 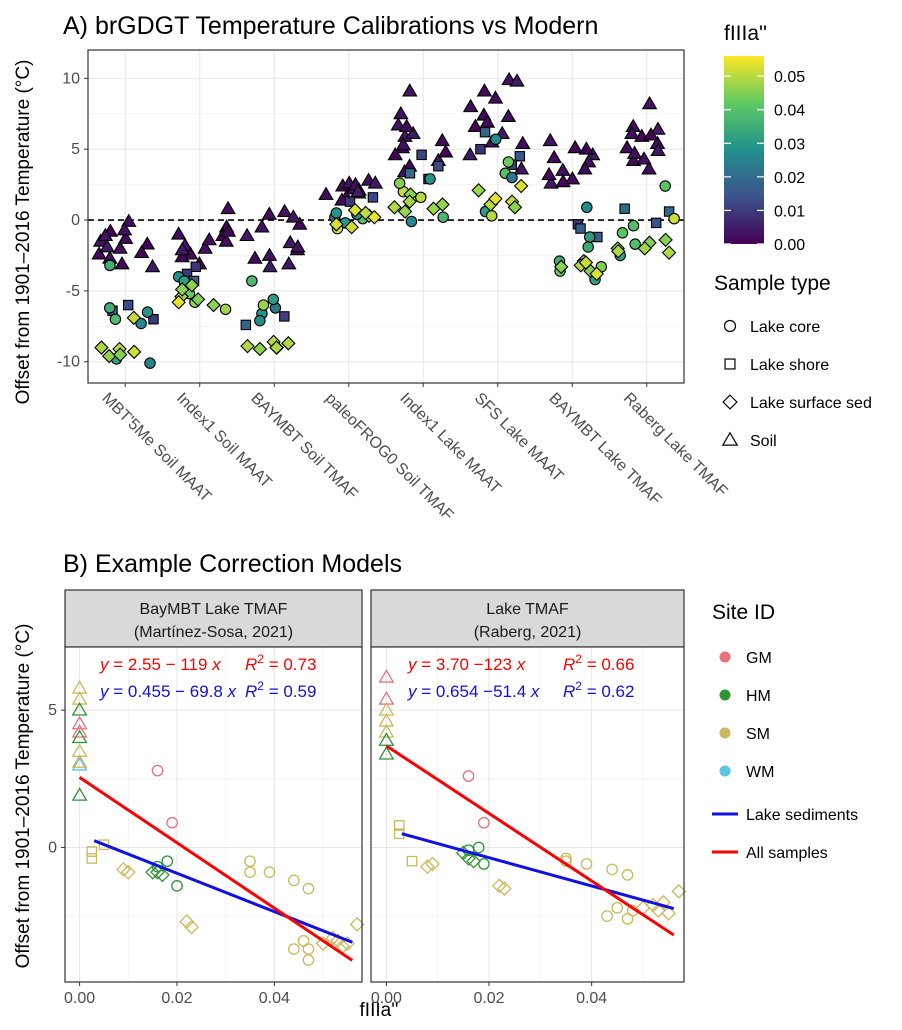 I want to click on fit-equation: y = 0.455 − 69.8 x, so click(x=168, y=691).